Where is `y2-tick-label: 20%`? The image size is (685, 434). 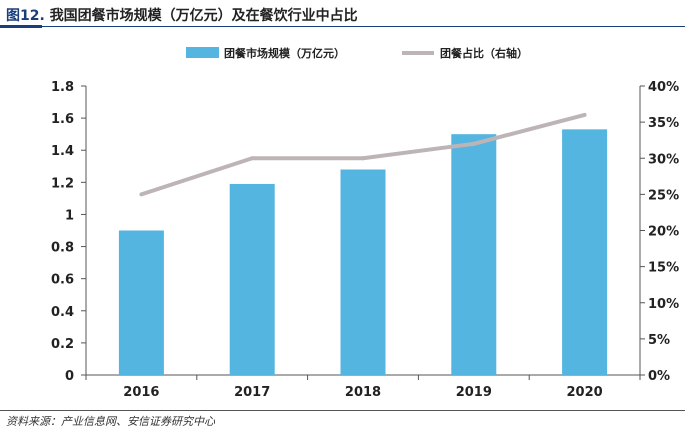
y2-tick-label: 20% is located at coordinates (663, 232).